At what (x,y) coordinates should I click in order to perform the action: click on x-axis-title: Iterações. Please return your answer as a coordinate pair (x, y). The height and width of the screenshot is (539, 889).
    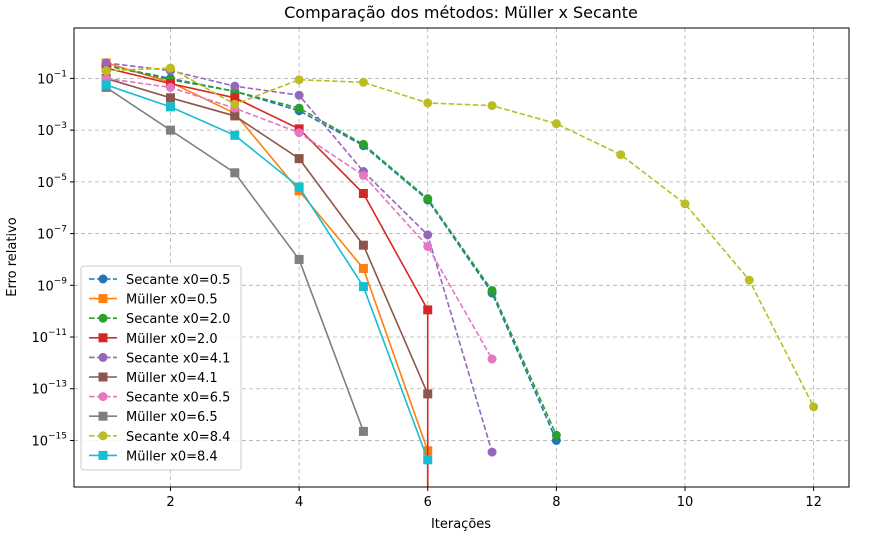
    Looking at the image, I should click on (461, 524).